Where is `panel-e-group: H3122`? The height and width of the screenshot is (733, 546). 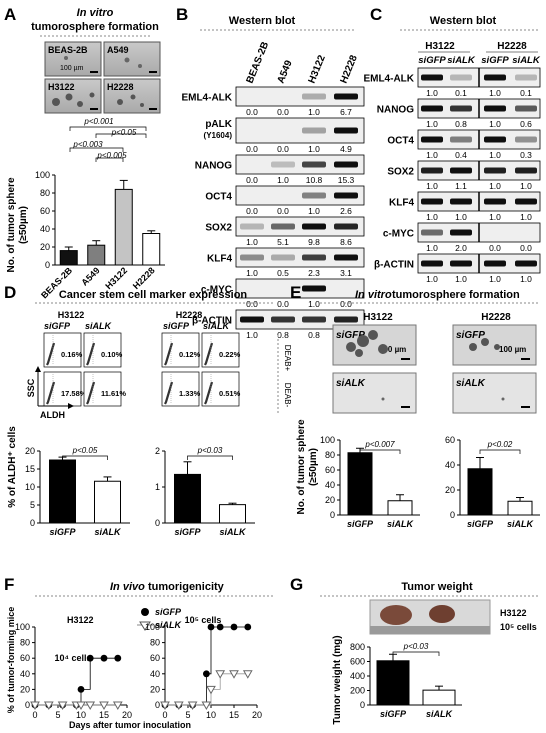
panel-e-group: H3122 is located at coordinates (378, 317).